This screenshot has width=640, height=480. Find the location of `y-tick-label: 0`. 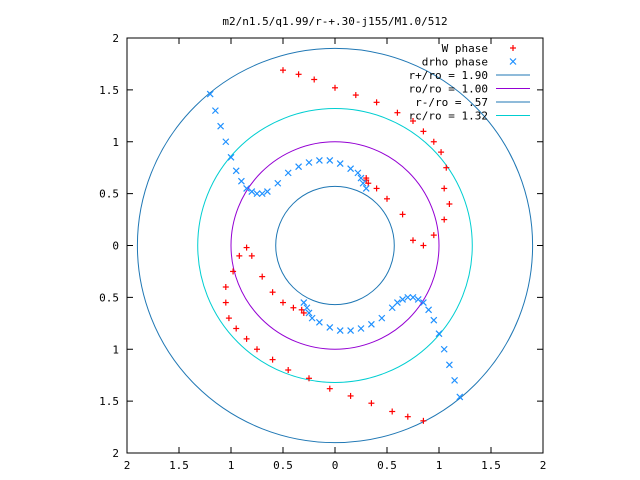

y-tick-label: 0 is located at coordinates (115, 246).